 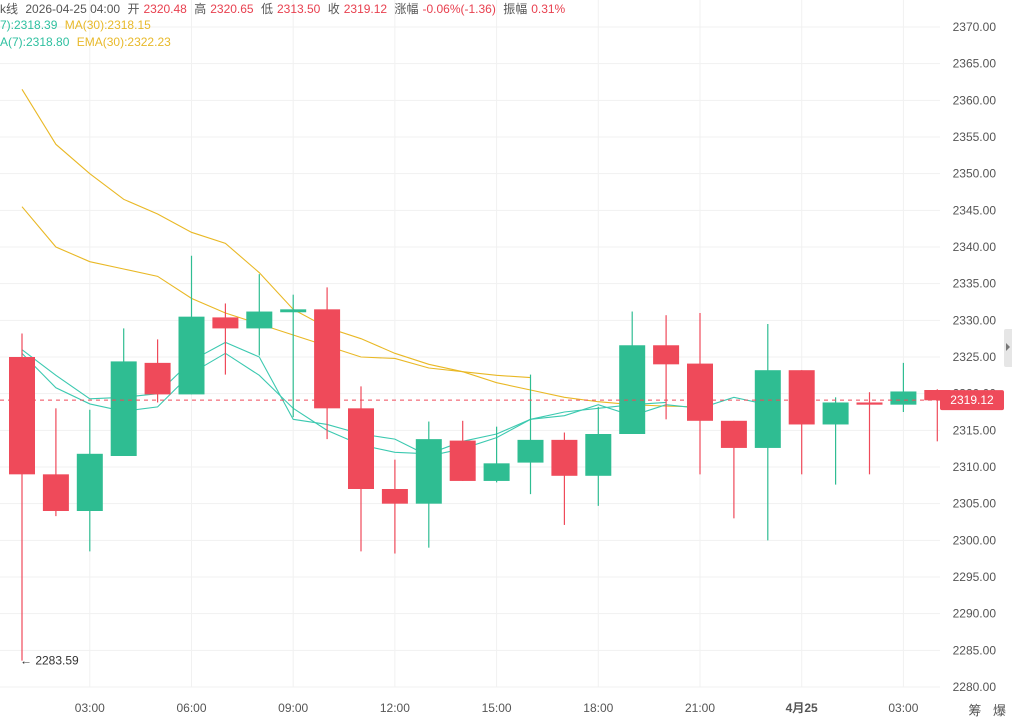 I want to click on y-tick-label: 2350.00, so click(x=975, y=174).